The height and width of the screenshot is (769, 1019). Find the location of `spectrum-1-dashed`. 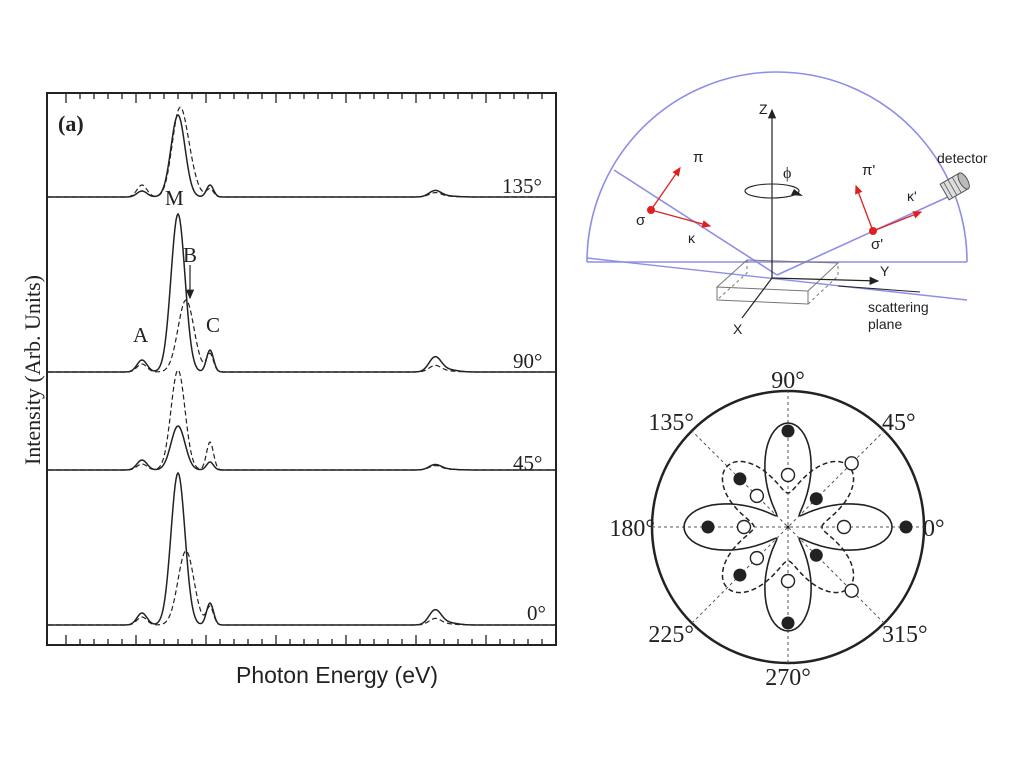

spectrum-1-dashed is located at coordinates (301, 336).